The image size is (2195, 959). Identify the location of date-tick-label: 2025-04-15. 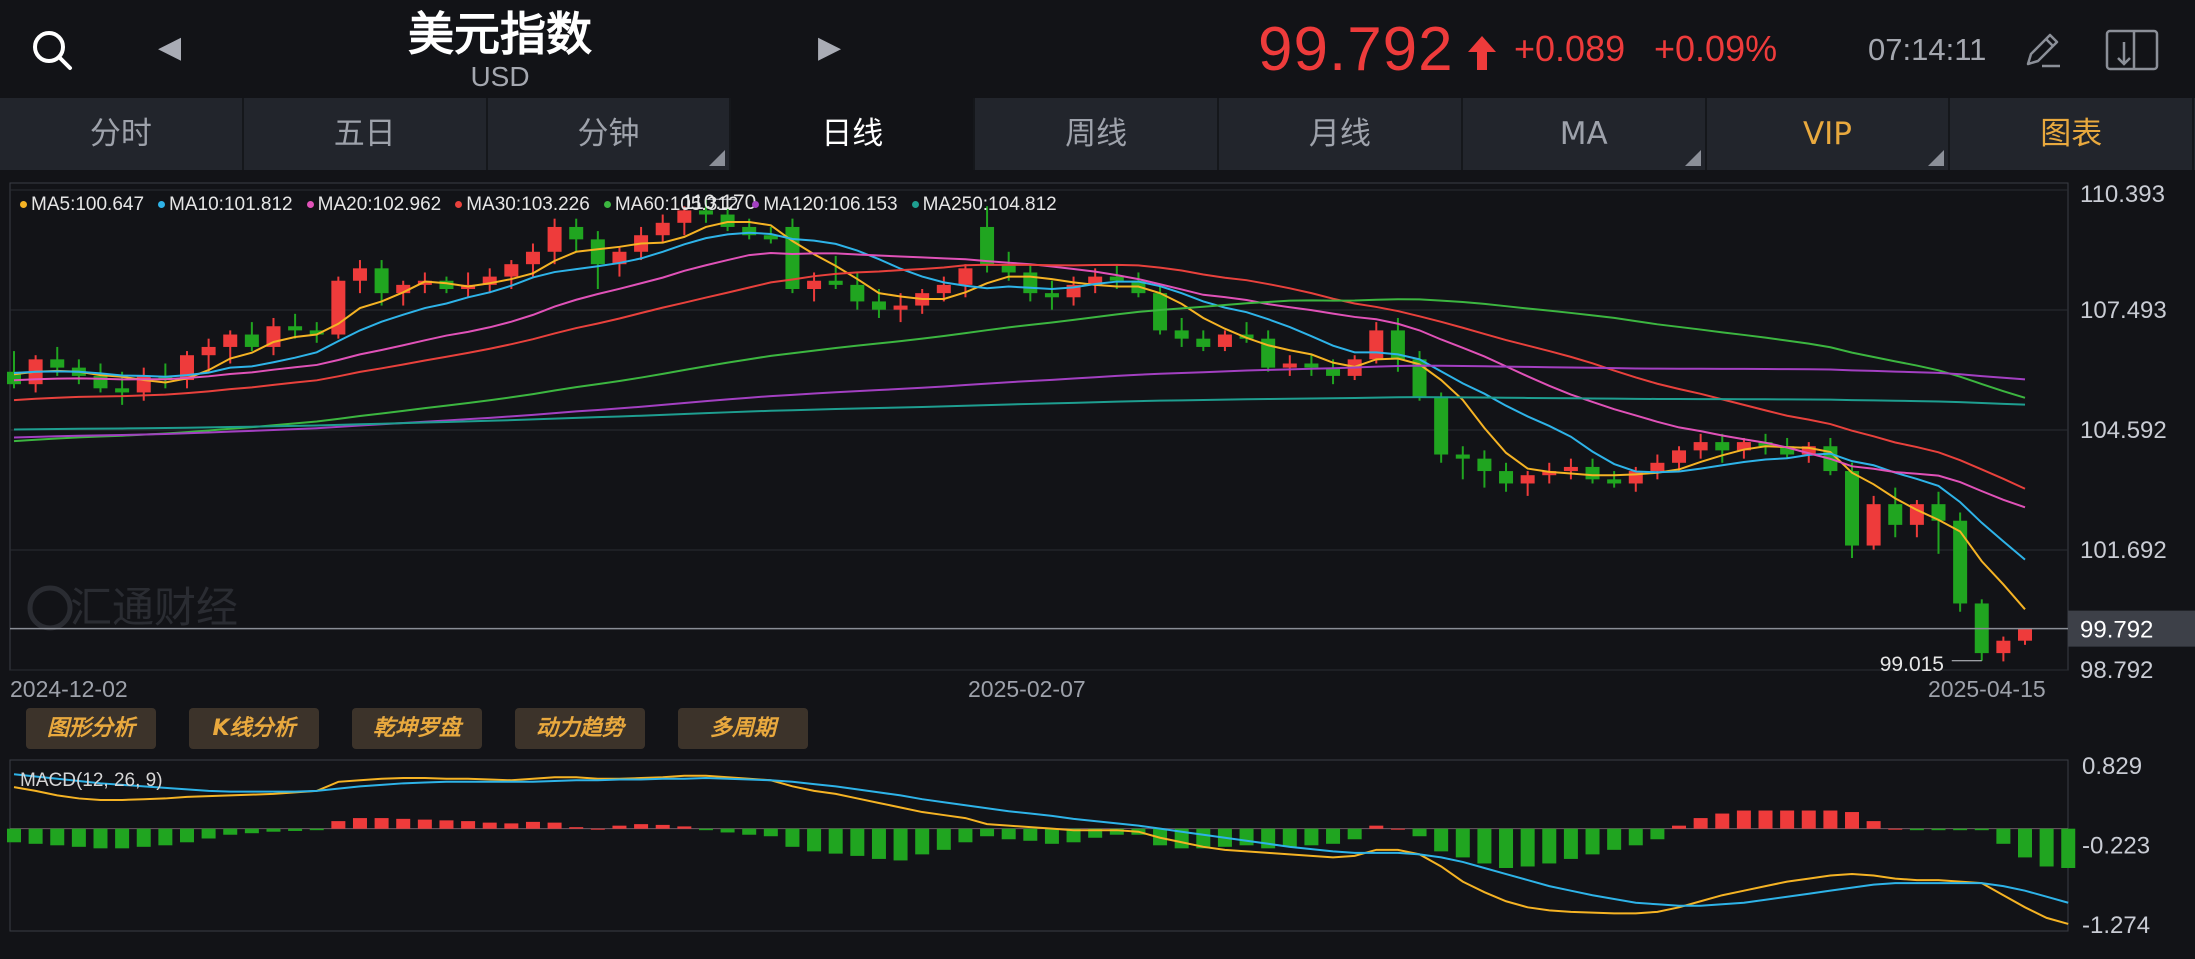
(1987, 689).